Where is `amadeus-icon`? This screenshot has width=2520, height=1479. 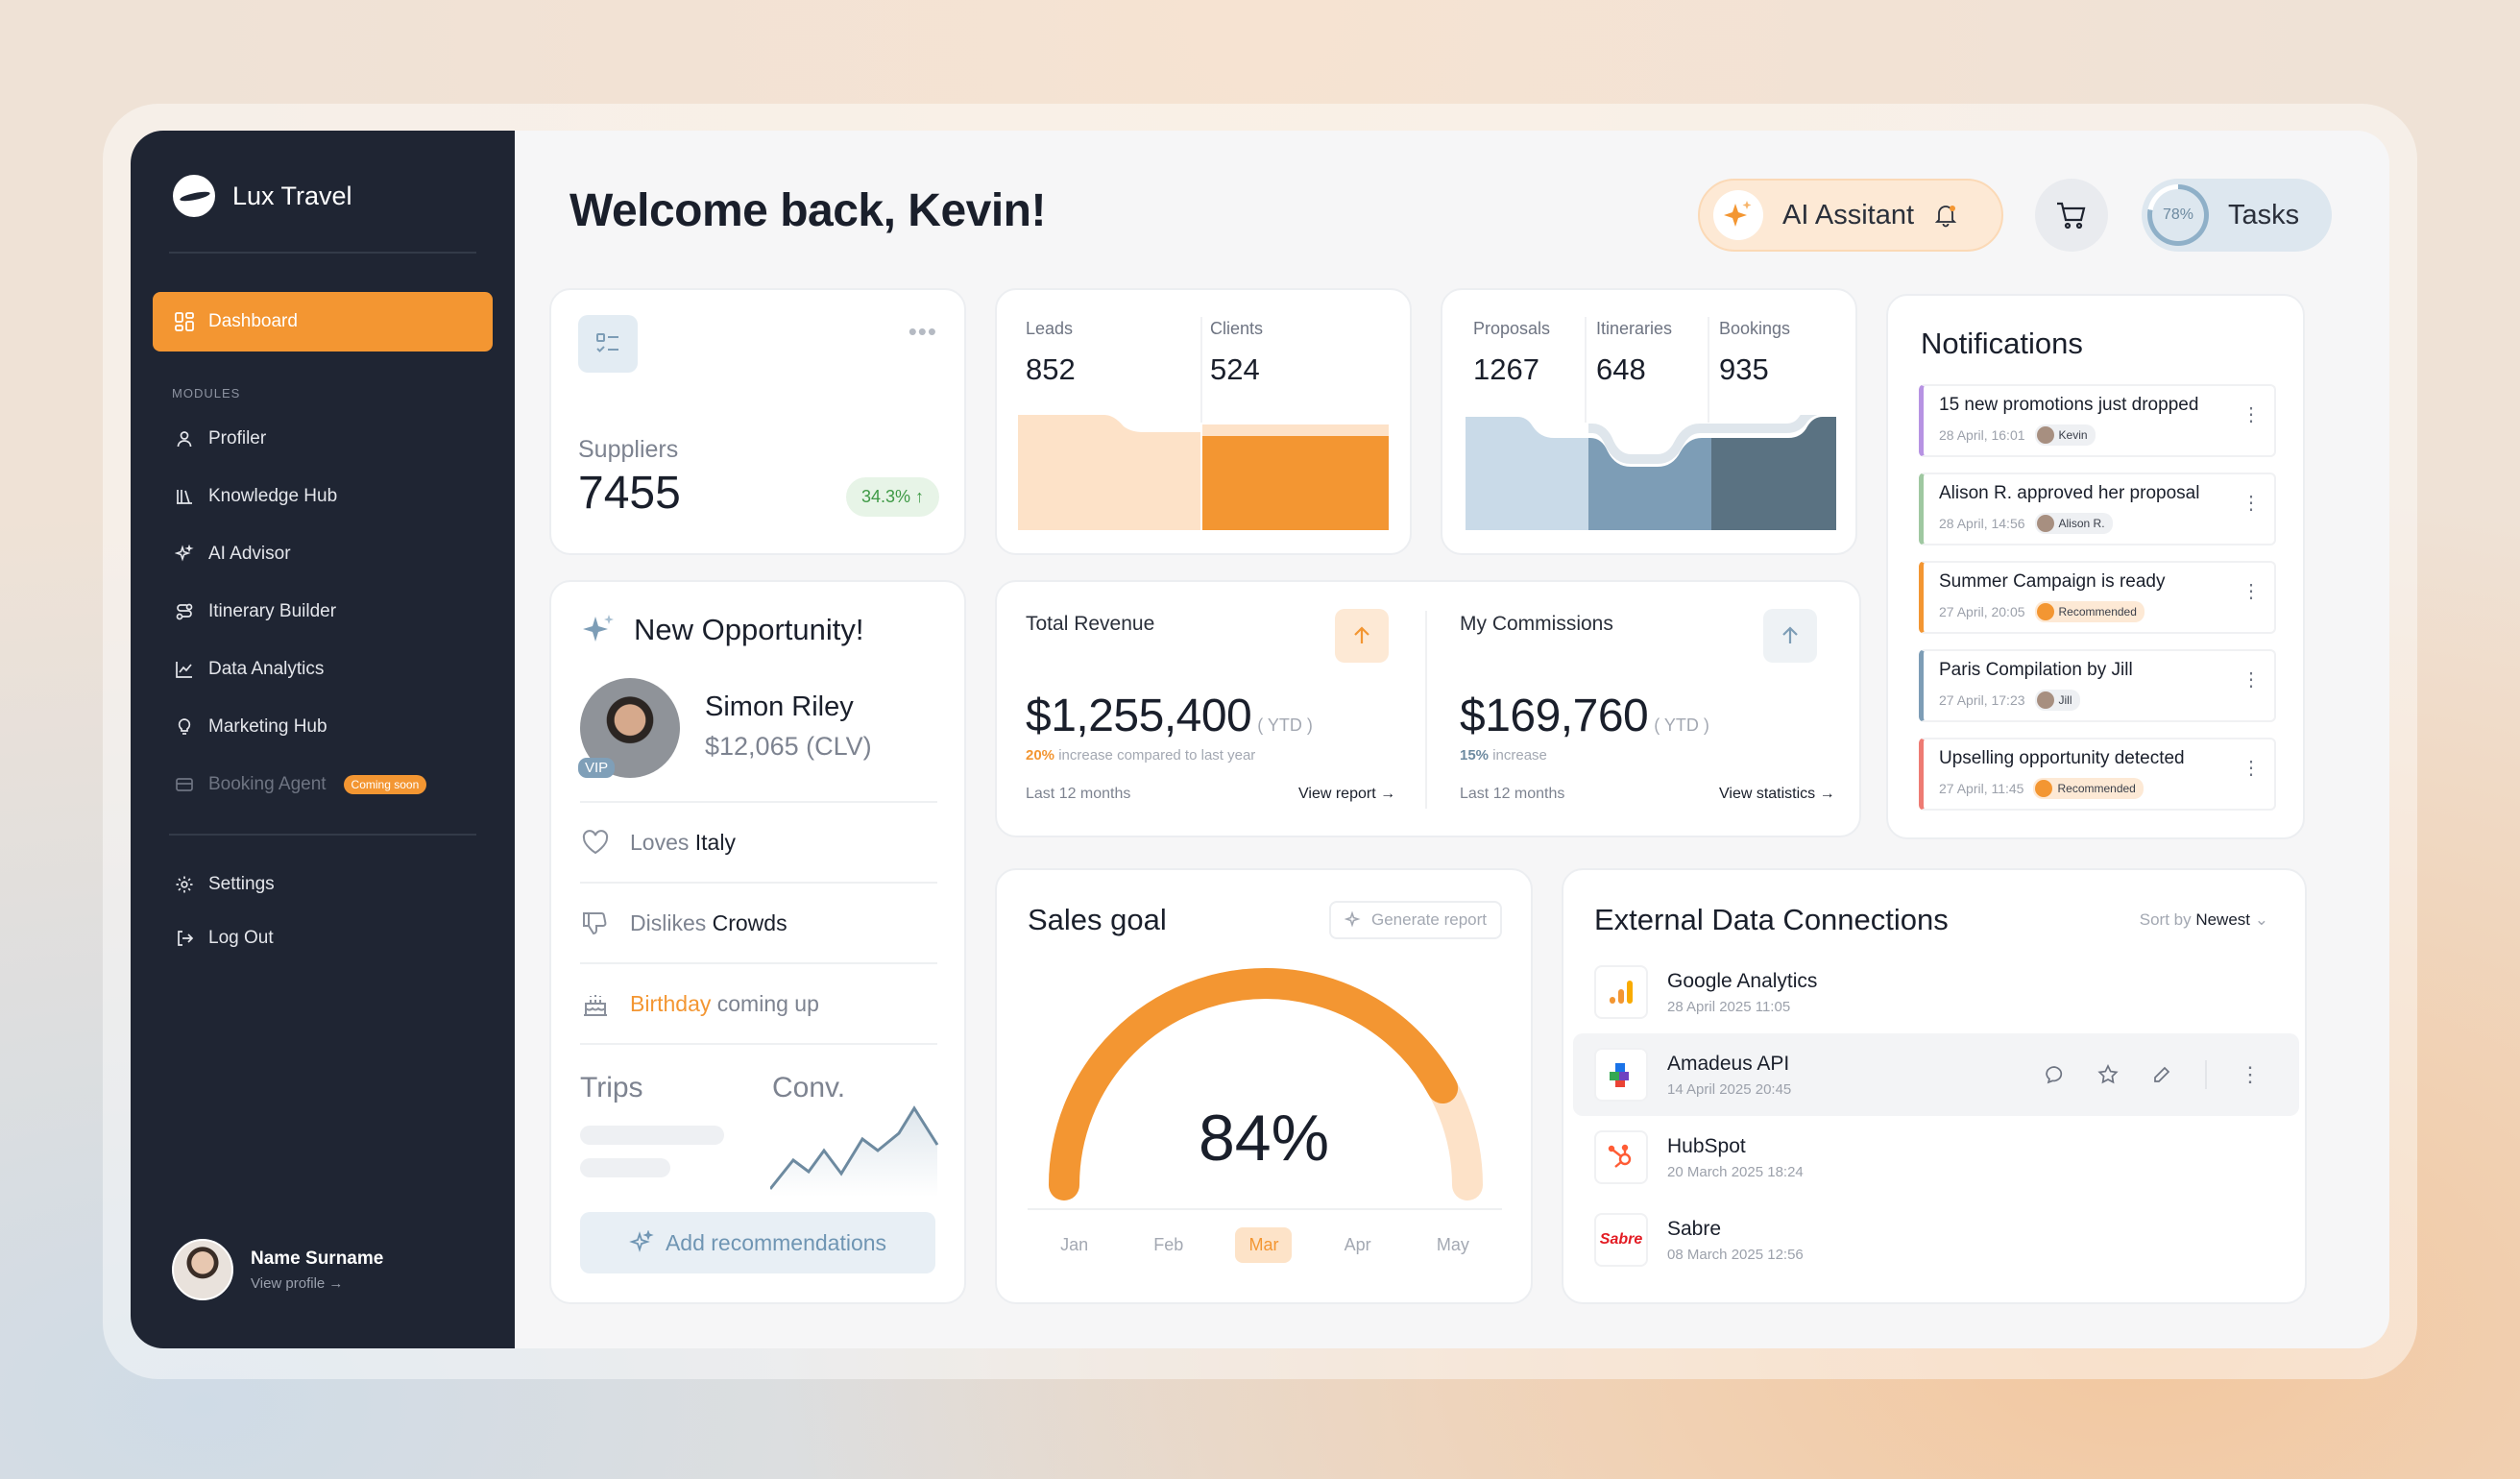 amadeus-icon is located at coordinates (1621, 1075).